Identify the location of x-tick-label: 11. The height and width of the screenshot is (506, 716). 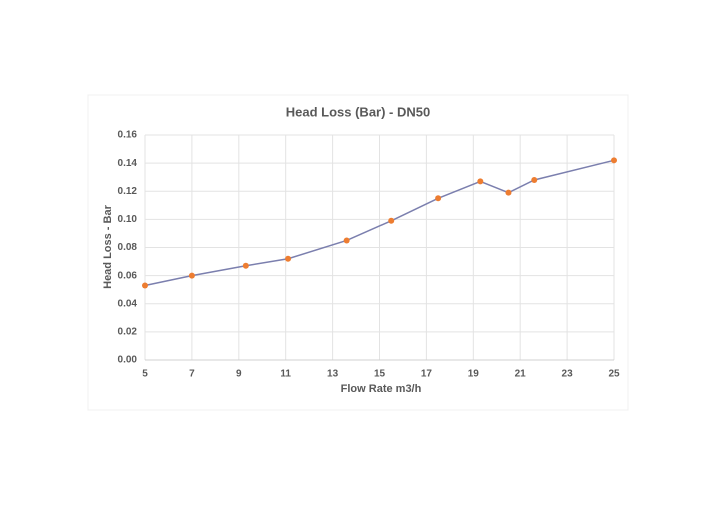
(285, 374).